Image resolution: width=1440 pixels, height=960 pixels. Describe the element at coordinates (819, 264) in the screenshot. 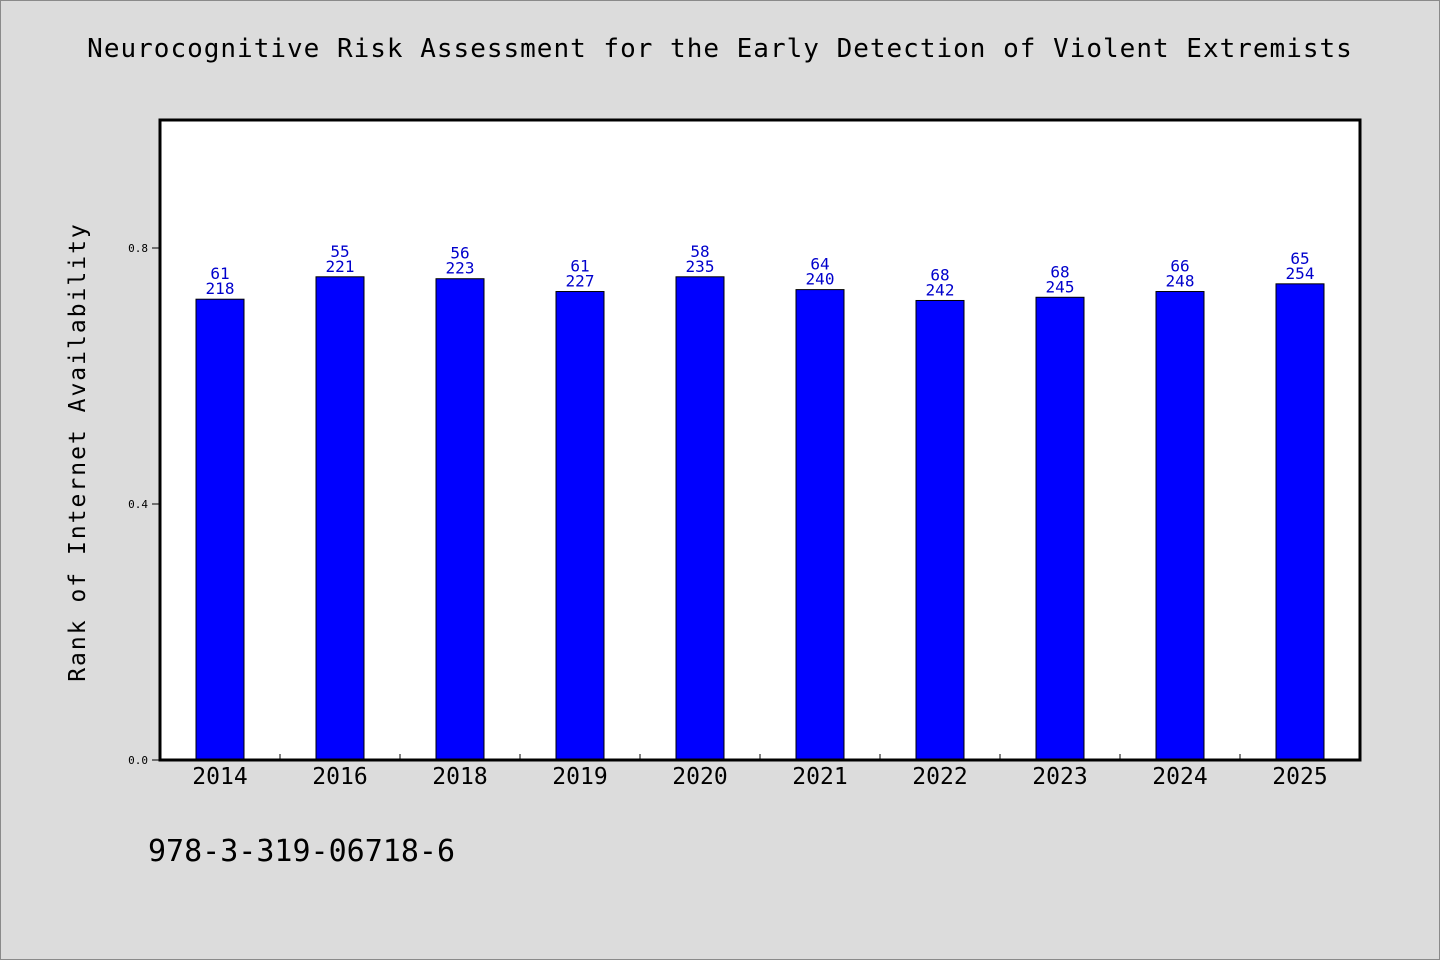

I see `bar-label-top: 64` at that location.